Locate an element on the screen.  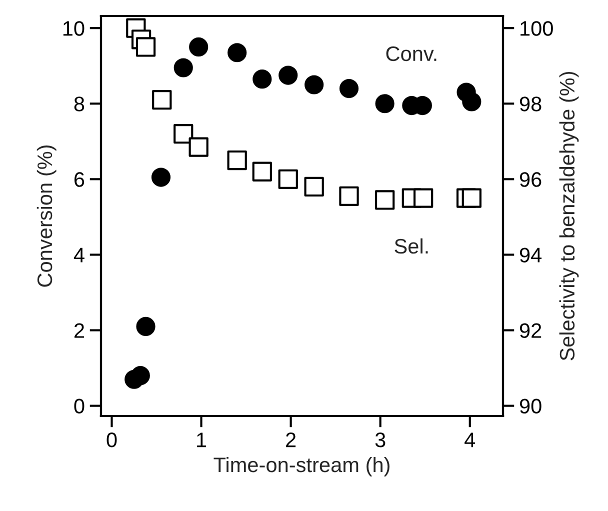
x-axis-title: Time-on-stream (h) is located at coordinates (302, 466).